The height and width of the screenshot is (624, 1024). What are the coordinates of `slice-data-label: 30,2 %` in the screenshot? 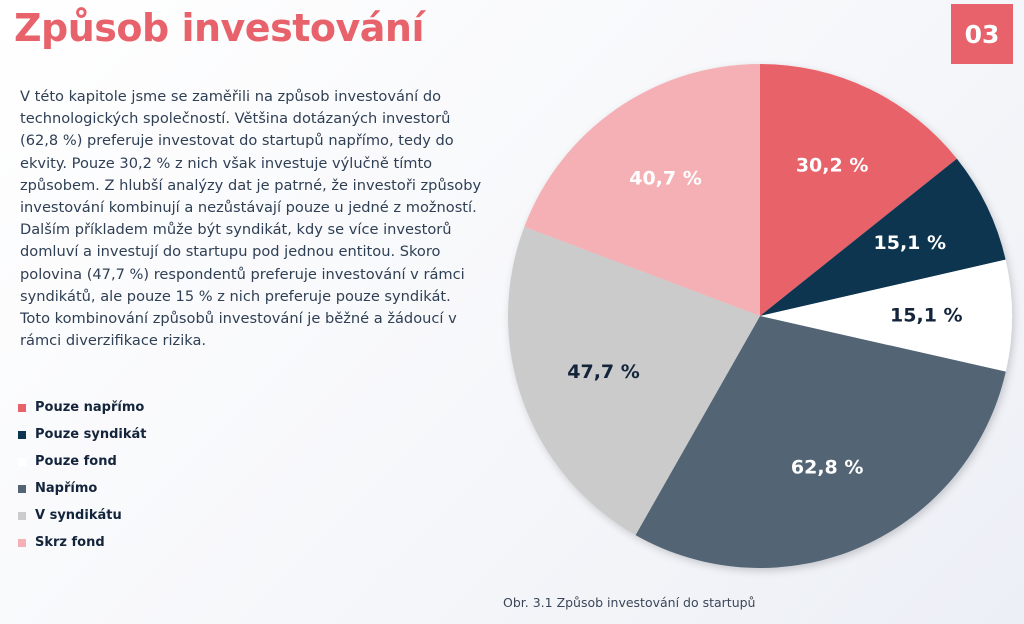 It's located at (832, 166).